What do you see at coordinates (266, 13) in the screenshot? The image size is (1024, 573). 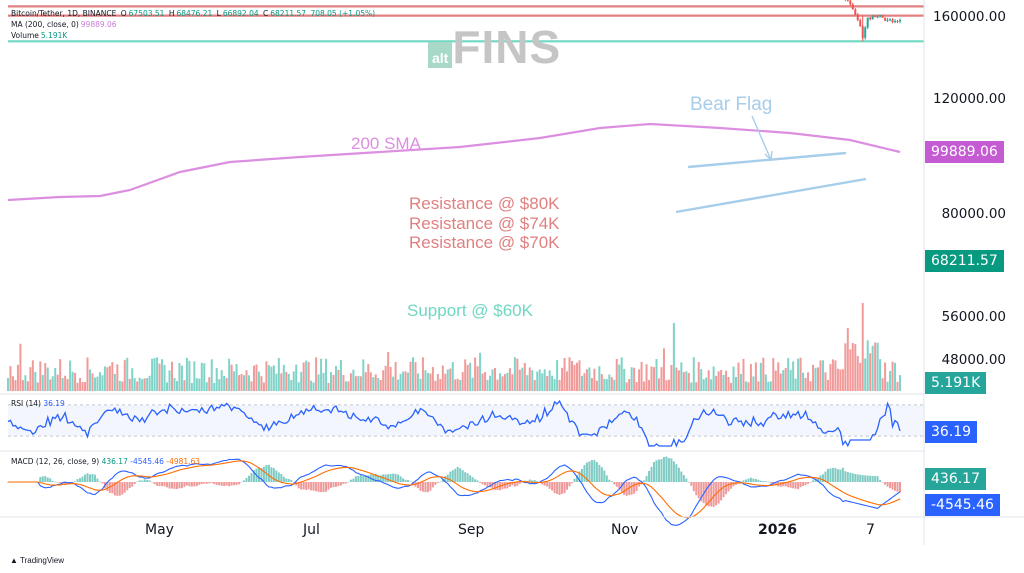 I see `close-label: C` at bounding box center [266, 13].